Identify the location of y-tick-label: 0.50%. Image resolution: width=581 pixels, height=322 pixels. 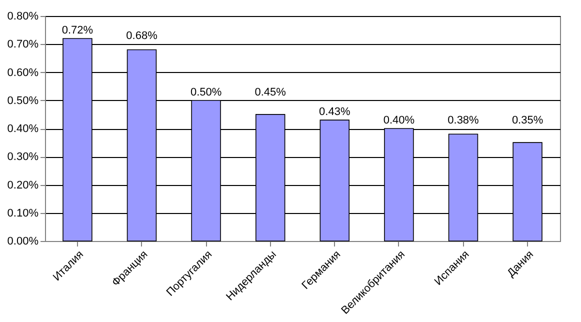
(23, 100).